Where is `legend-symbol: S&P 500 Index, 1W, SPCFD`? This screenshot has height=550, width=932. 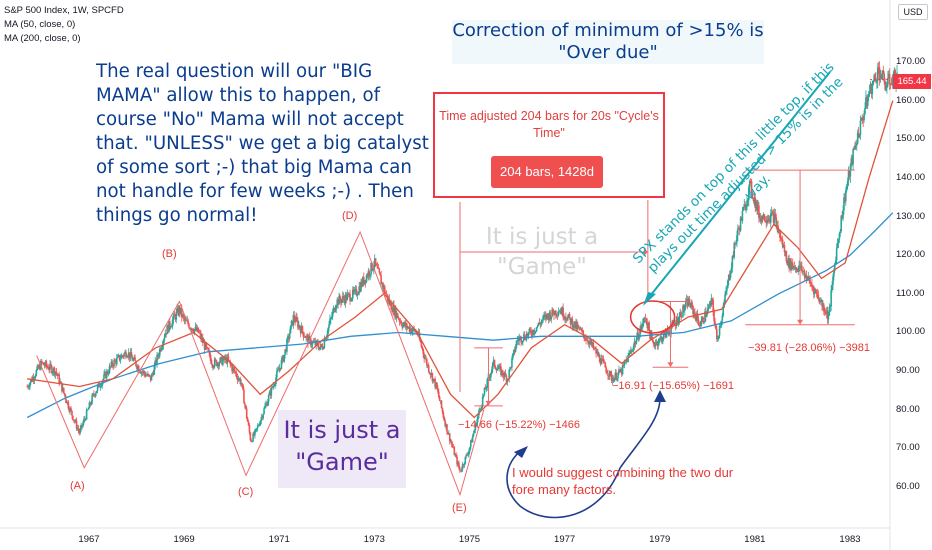
legend-symbol: S&P 500 Index, 1W, SPCFD is located at coordinates (64, 10).